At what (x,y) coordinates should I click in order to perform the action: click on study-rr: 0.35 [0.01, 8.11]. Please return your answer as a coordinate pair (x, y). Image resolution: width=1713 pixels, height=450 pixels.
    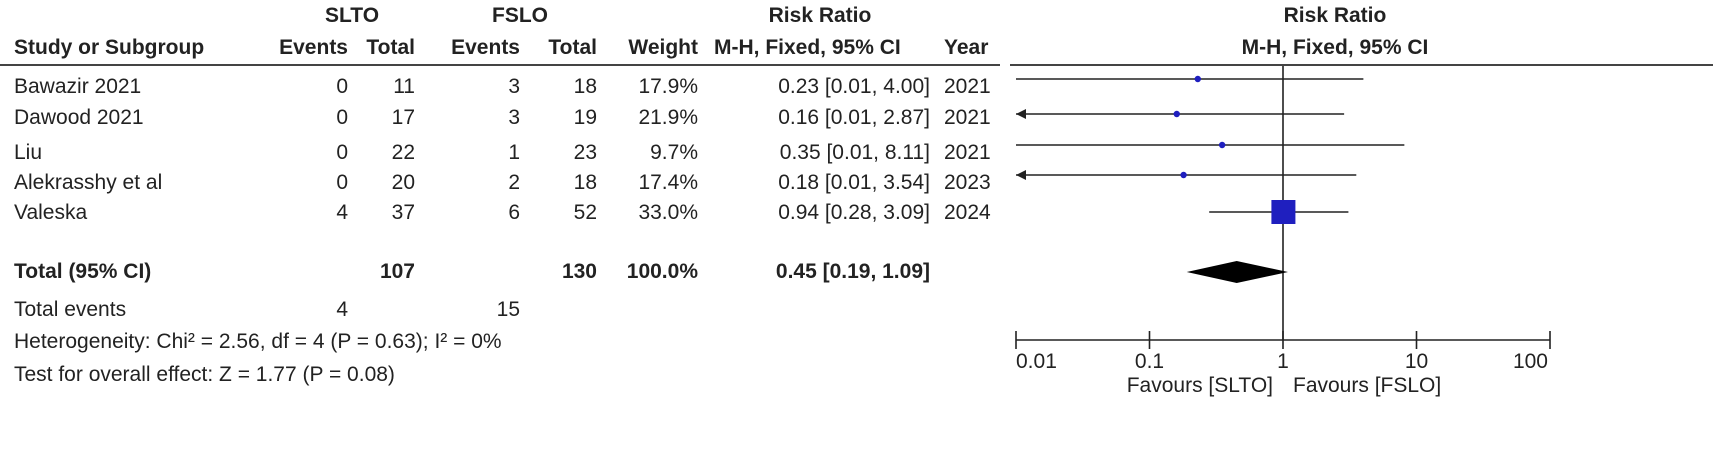
    Looking at the image, I should click on (854, 152).